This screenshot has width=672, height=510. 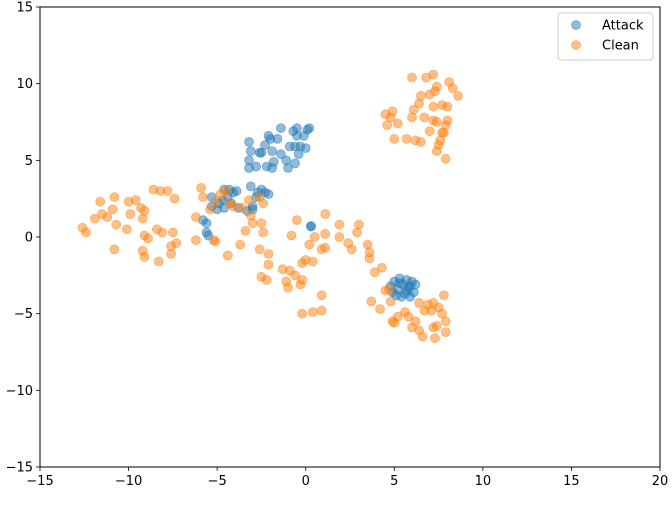 I want to click on y-tick-label: −5, so click(x=23, y=314).